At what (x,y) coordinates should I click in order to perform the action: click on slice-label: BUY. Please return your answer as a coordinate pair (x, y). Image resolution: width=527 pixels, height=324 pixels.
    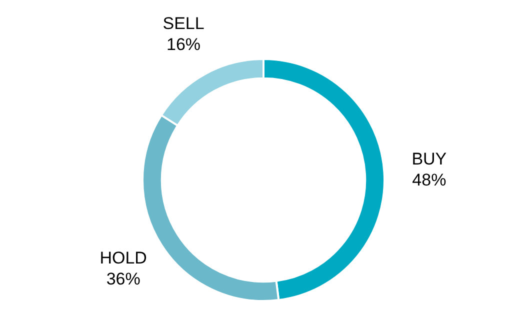
    Looking at the image, I should click on (429, 158).